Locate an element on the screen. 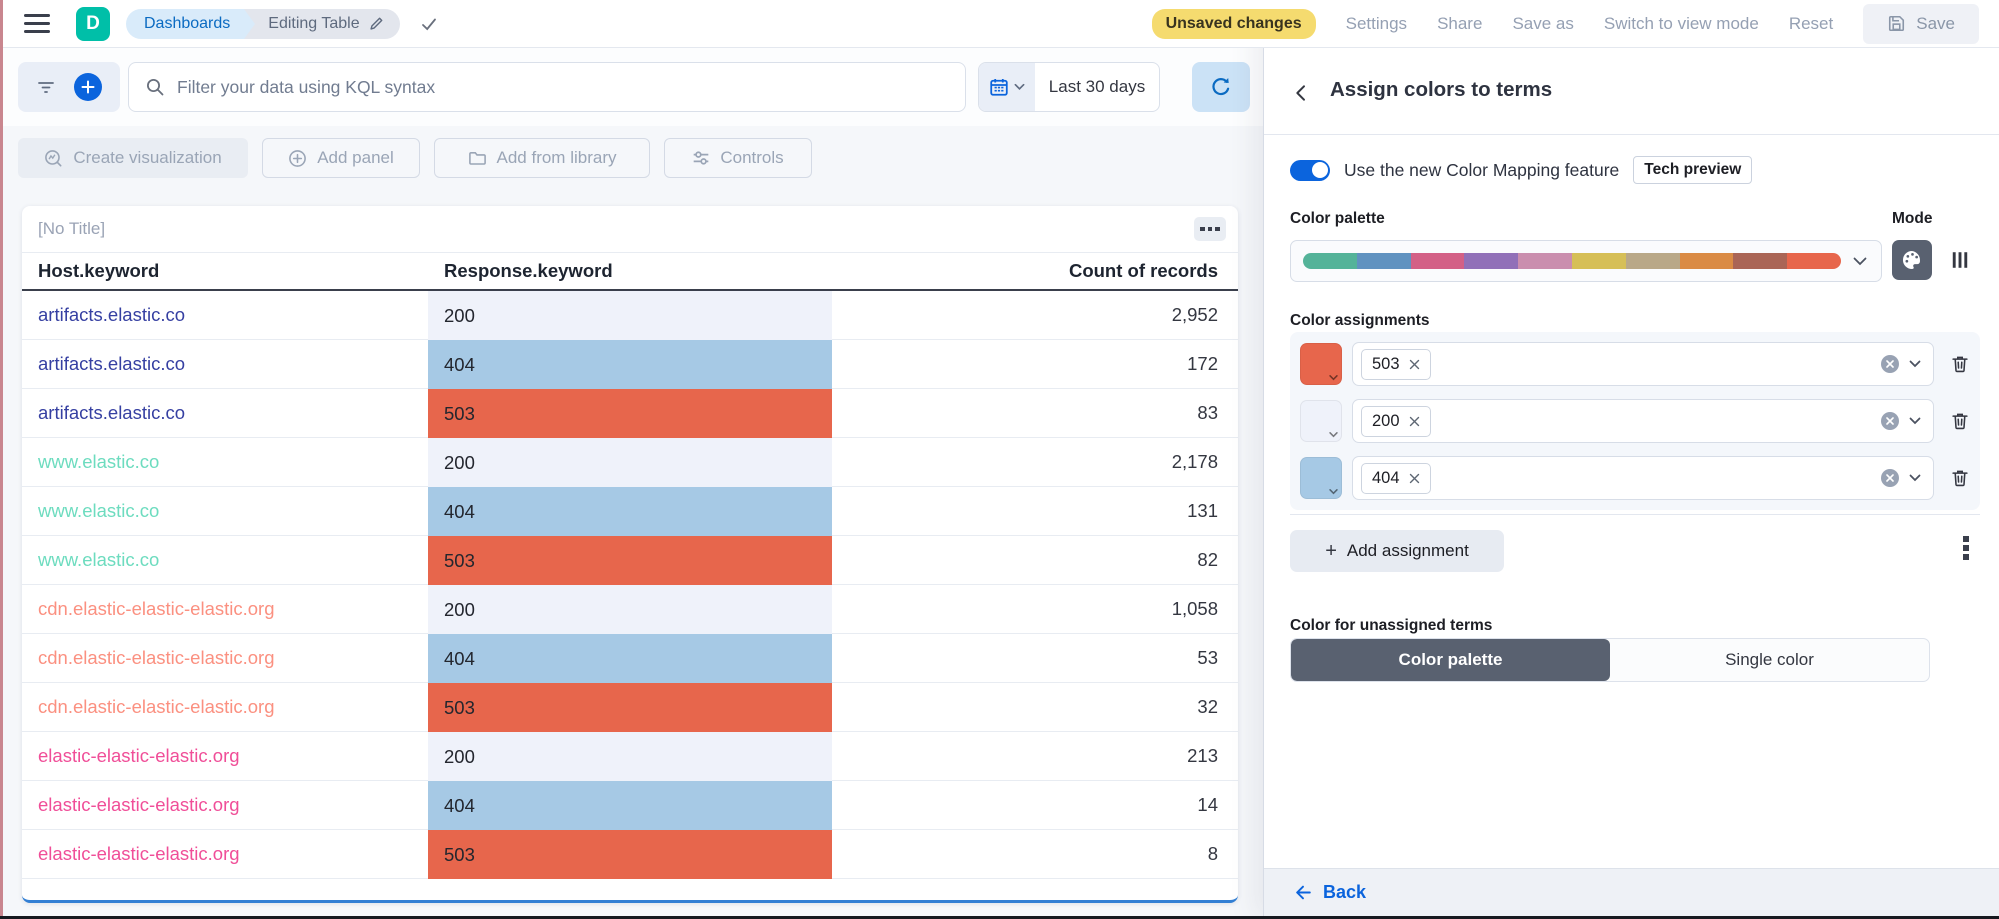  filter-icon is located at coordinates (46, 87).